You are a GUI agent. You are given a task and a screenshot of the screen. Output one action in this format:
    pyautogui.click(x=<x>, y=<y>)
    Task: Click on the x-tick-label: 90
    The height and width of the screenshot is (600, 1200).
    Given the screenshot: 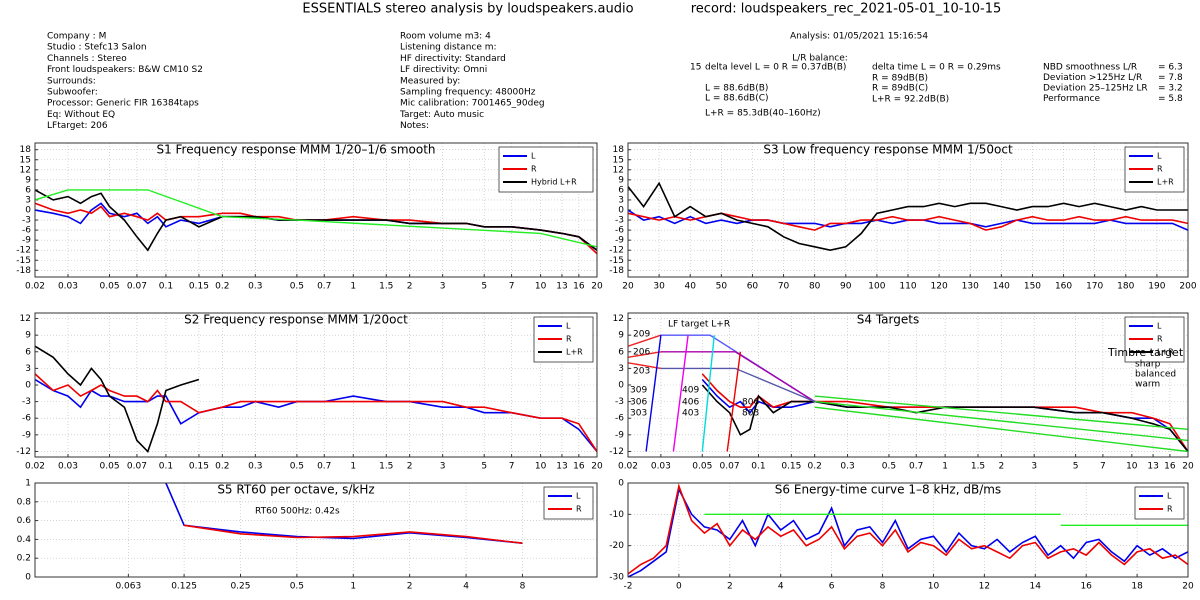 What is the action you would take?
    pyautogui.click(x=846, y=287)
    